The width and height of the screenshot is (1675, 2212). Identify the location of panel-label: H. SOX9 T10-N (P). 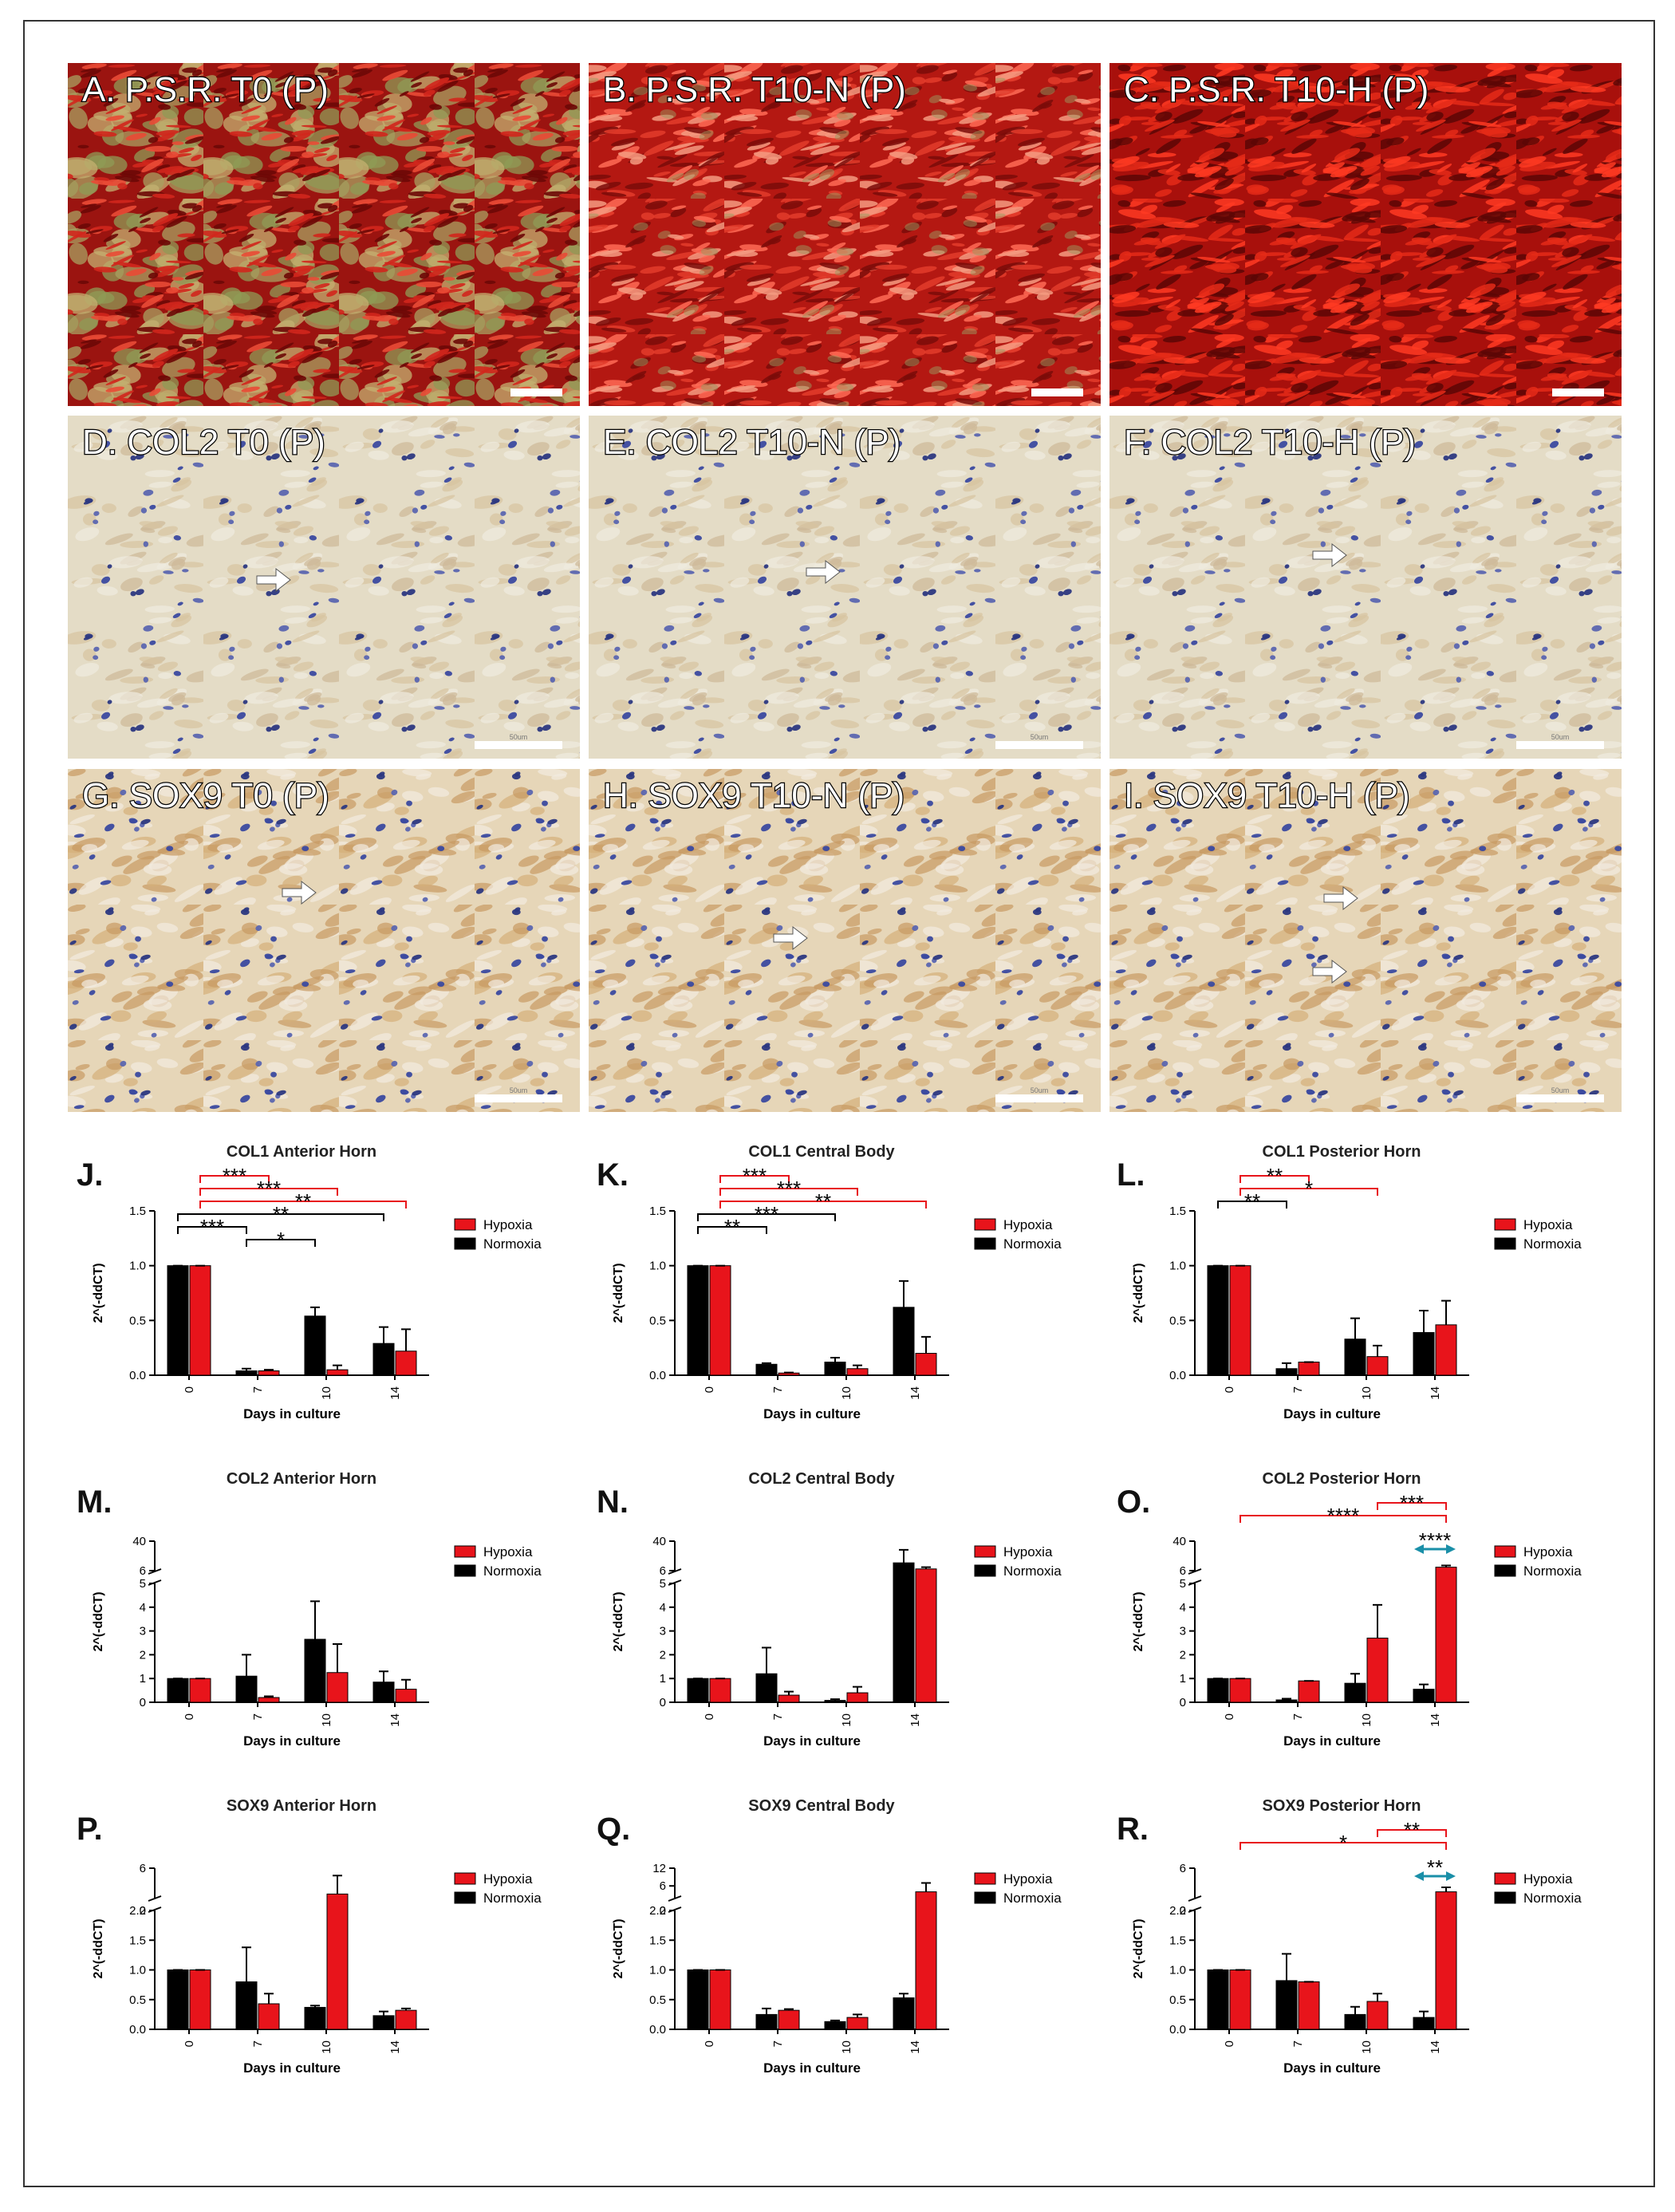
(754, 796).